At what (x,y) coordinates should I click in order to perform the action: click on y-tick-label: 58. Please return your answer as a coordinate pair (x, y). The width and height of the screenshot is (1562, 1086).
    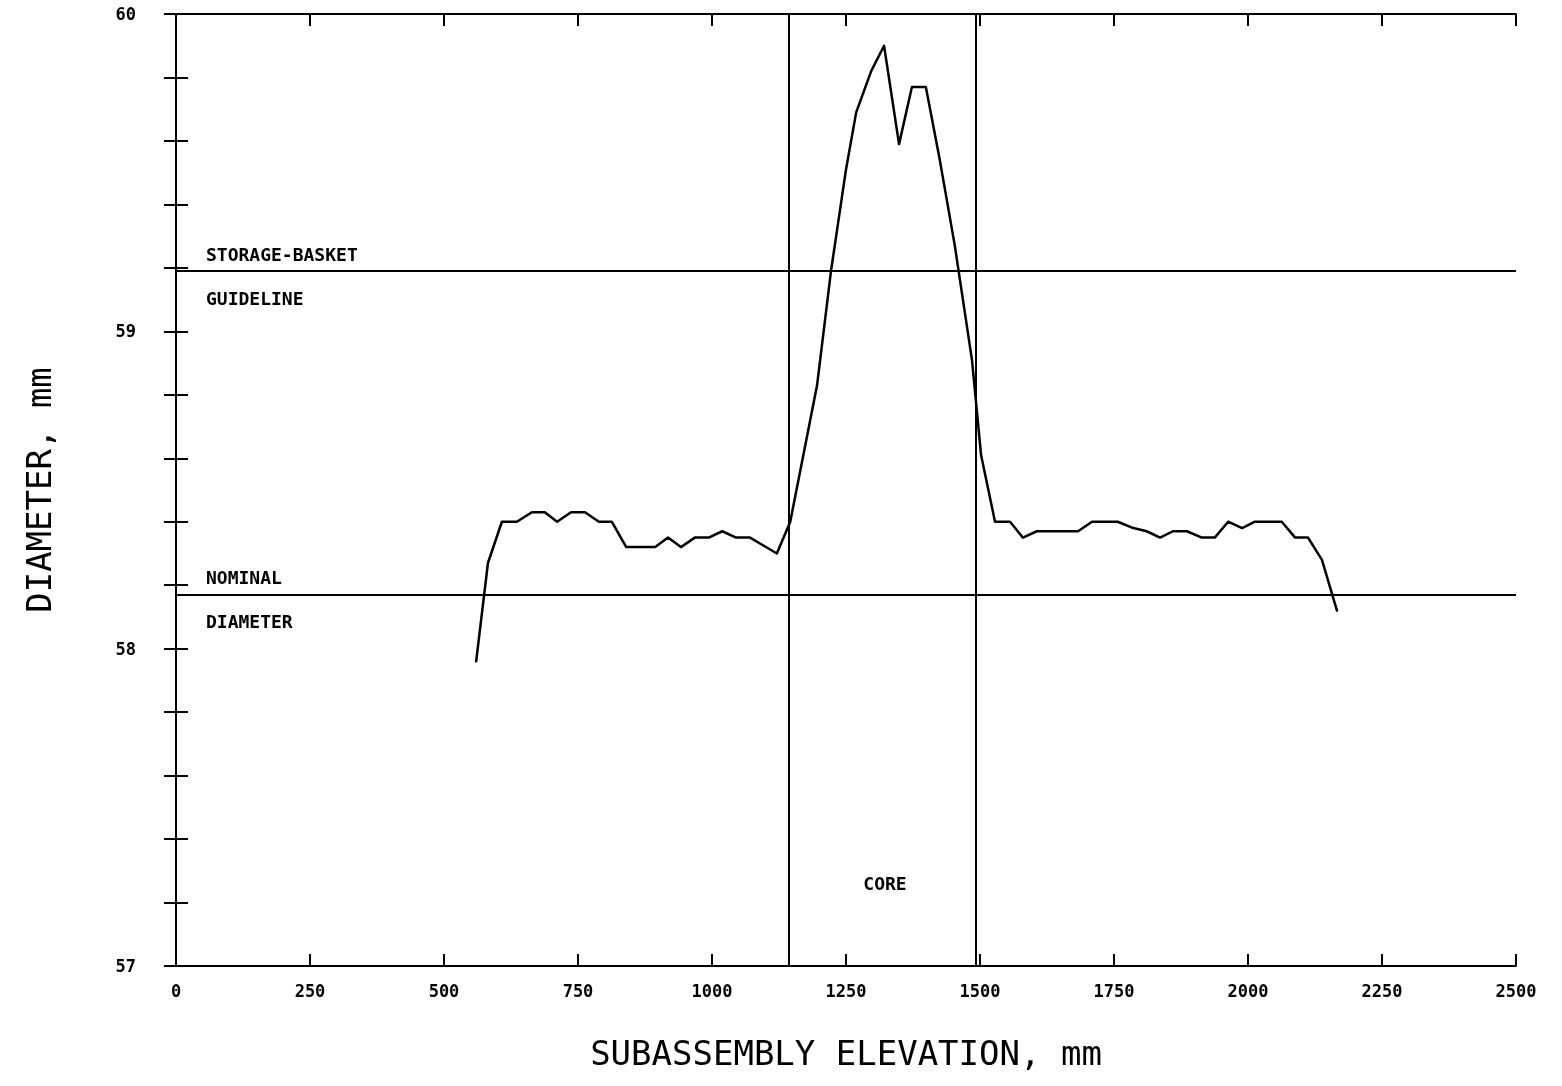
    Looking at the image, I should click on (125, 648).